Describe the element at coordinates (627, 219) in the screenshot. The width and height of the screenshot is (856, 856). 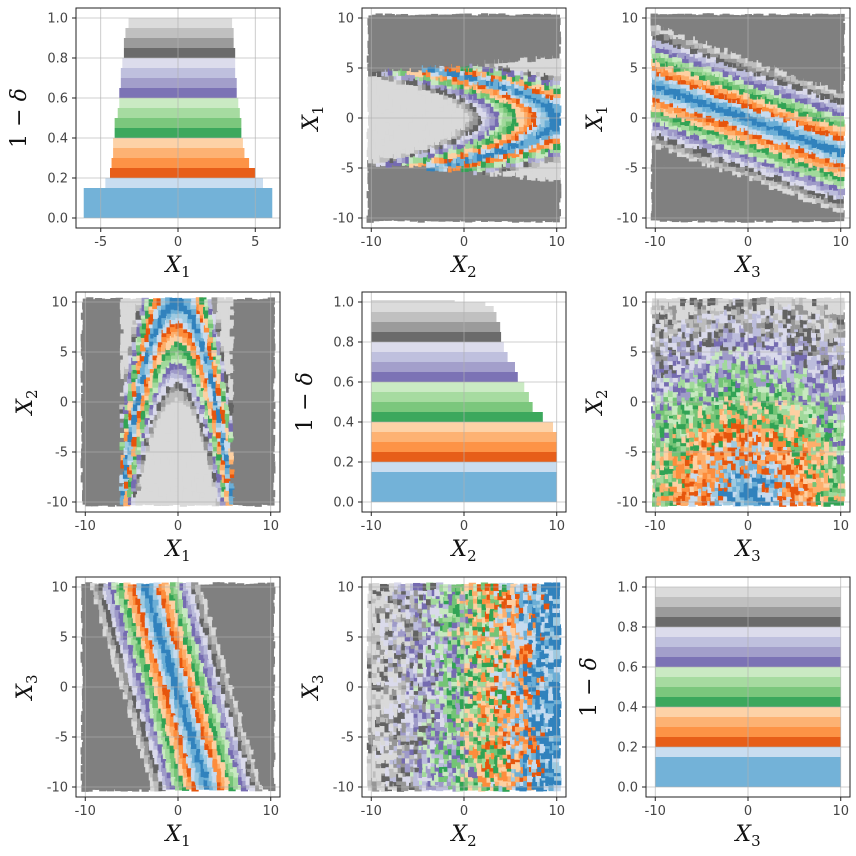
I see `y-tick-label: -10` at that location.